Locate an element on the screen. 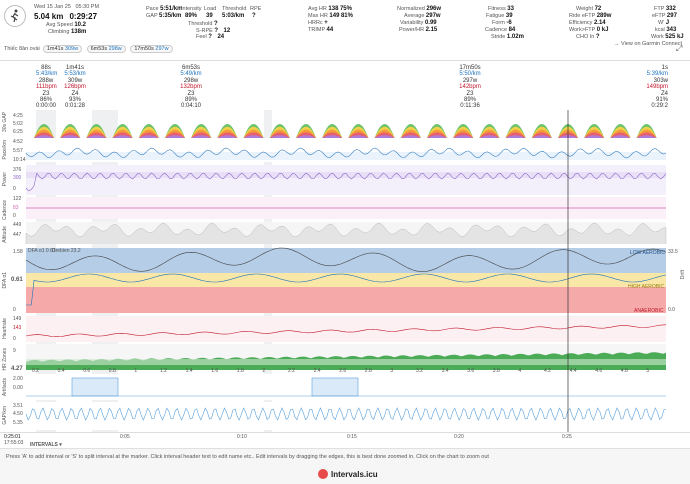 This screenshot has width=690, height=484. distance-tick: 0.8 is located at coordinates (112, 371).